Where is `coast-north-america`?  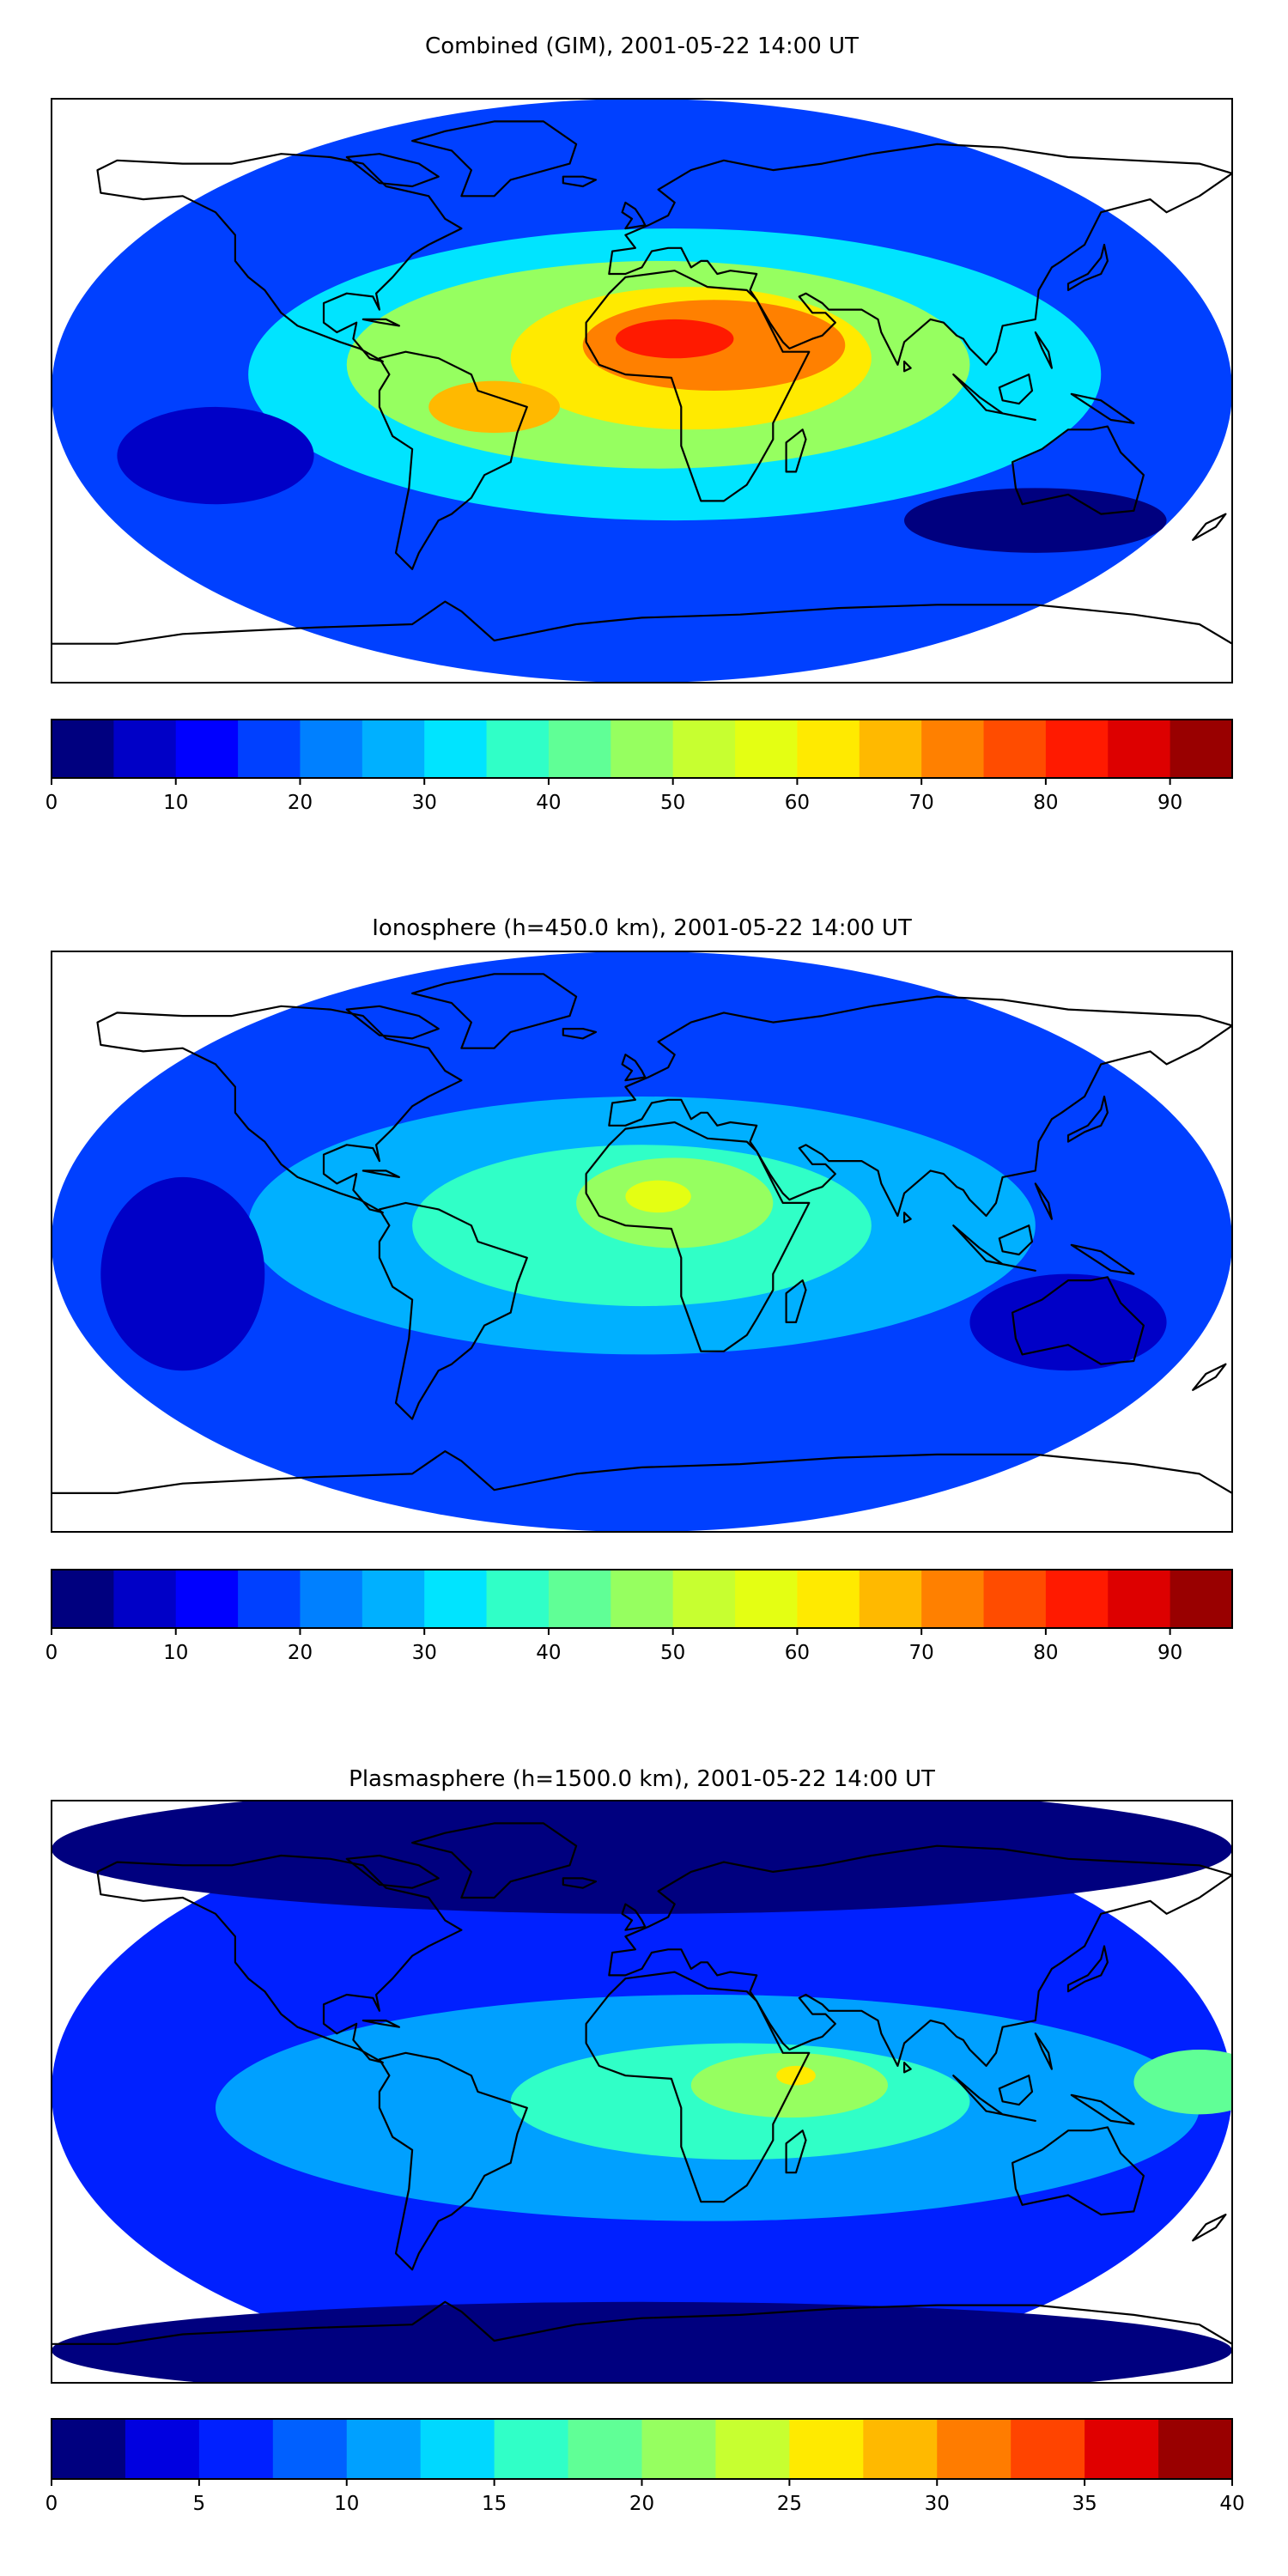
coast-north-america is located at coordinates (280, 1959).